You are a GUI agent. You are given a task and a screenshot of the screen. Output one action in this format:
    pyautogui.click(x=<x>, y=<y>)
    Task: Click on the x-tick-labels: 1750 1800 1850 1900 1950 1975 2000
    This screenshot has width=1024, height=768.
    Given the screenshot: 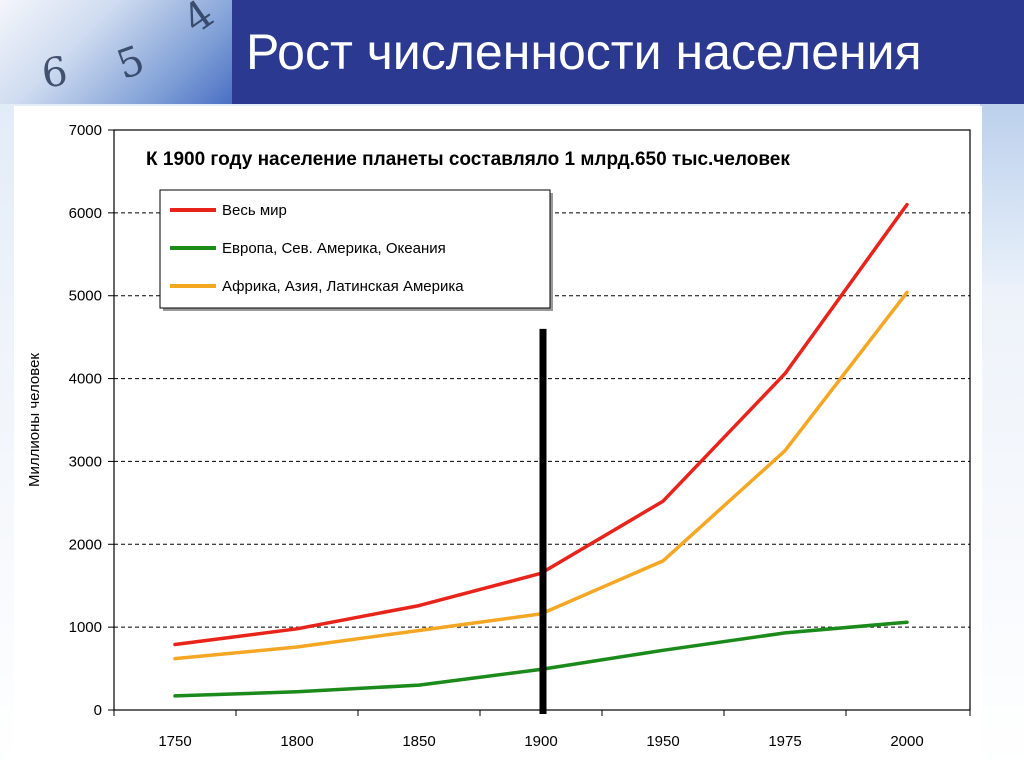 What is the action you would take?
    pyautogui.click(x=540, y=741)
    